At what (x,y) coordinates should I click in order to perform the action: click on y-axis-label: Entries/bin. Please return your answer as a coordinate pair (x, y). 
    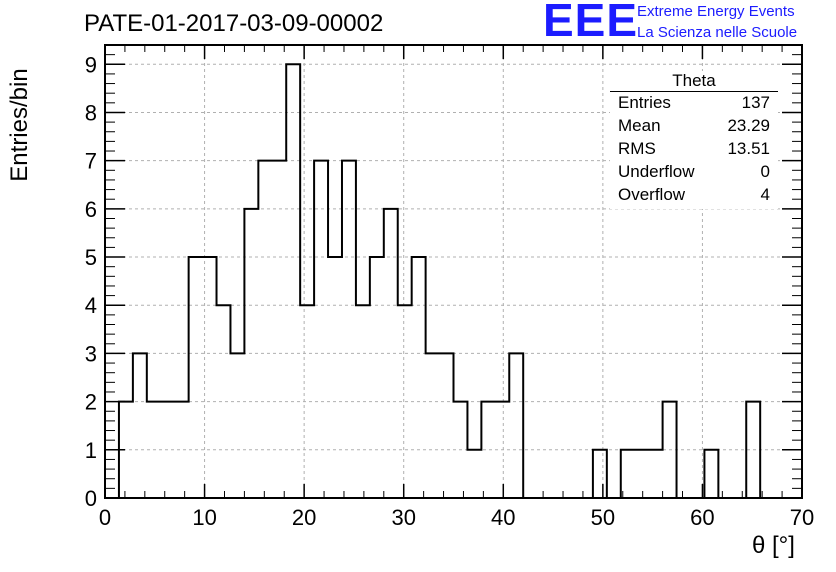
    Looking at the image, I should click on (19, 125).